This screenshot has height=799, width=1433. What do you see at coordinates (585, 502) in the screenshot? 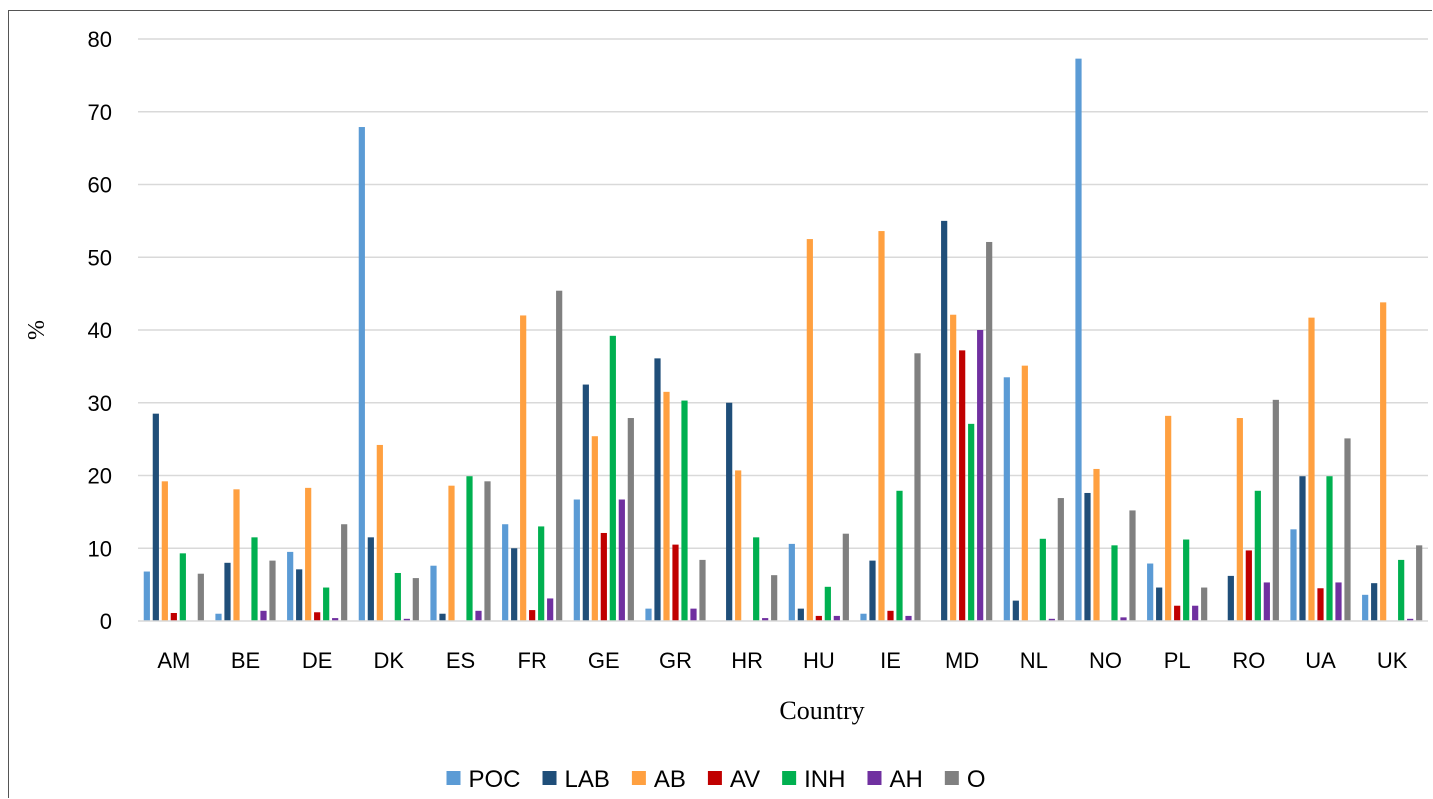
I see `bar-lab-ge` at bounding box center [585, 502].